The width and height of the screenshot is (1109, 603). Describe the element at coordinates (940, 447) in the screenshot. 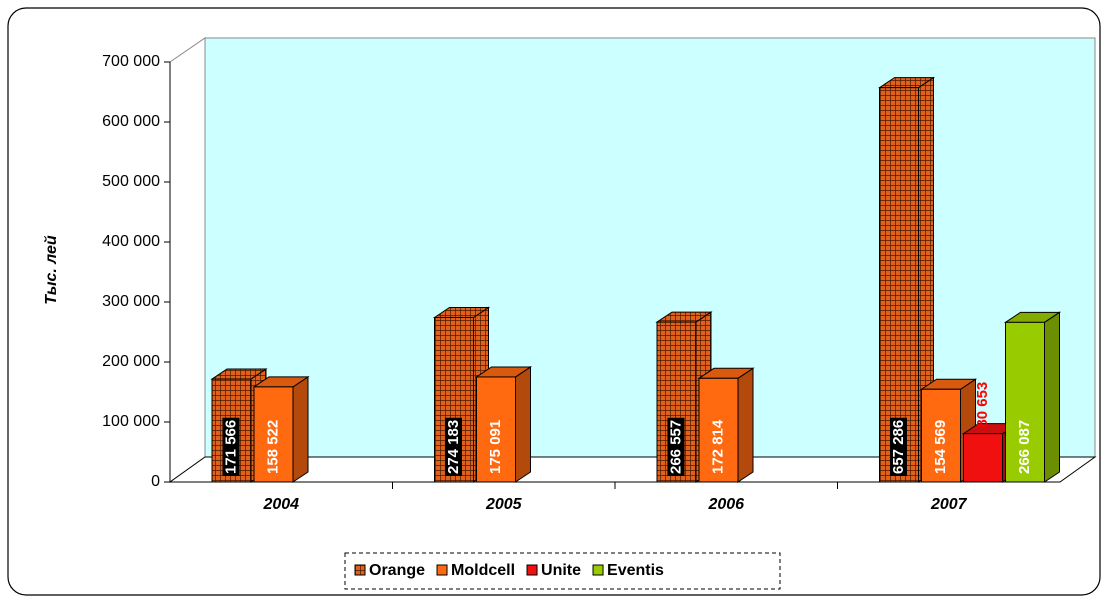

I see `data-label: 154 569` at that location.